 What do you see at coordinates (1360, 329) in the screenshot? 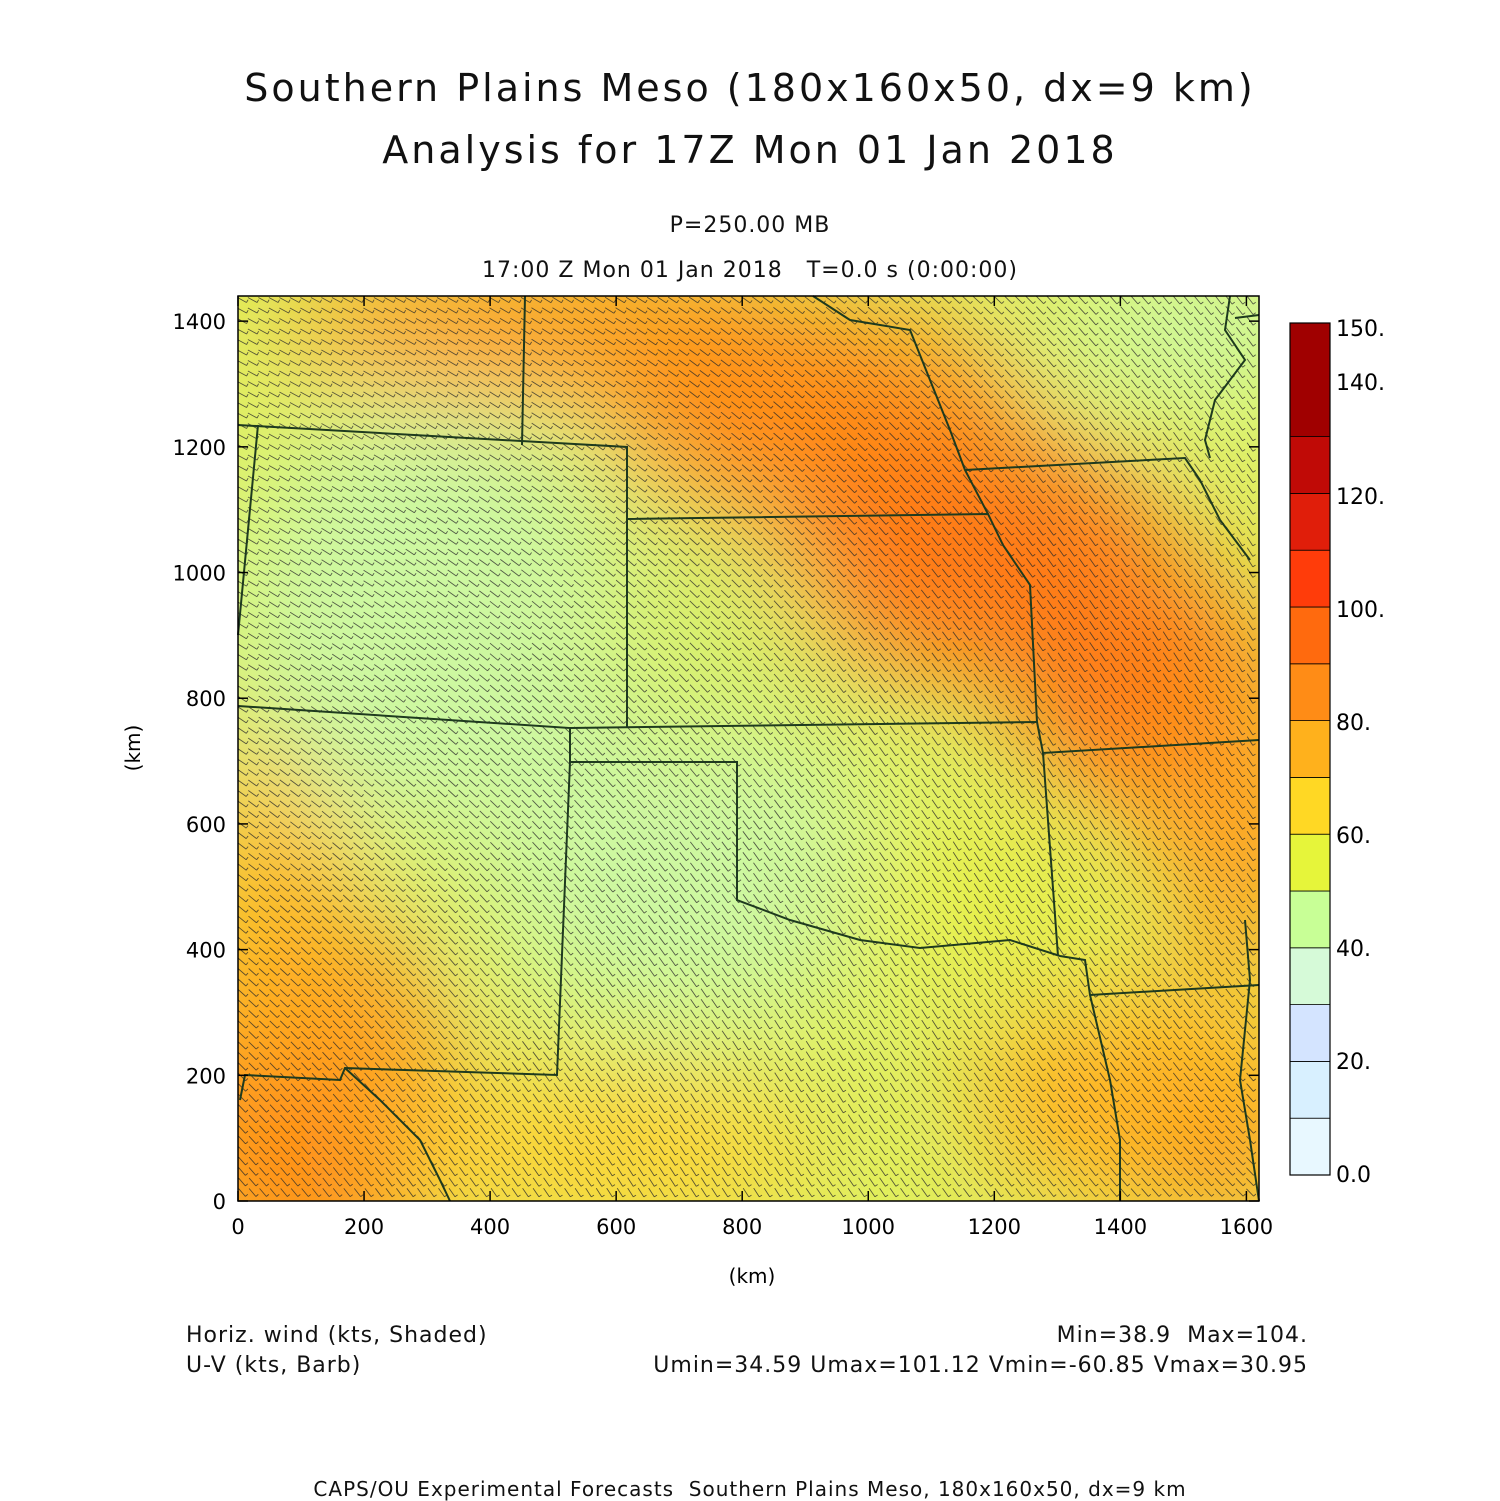
I see `colorbar-label: 150.` at bounding box center [1360, 329].